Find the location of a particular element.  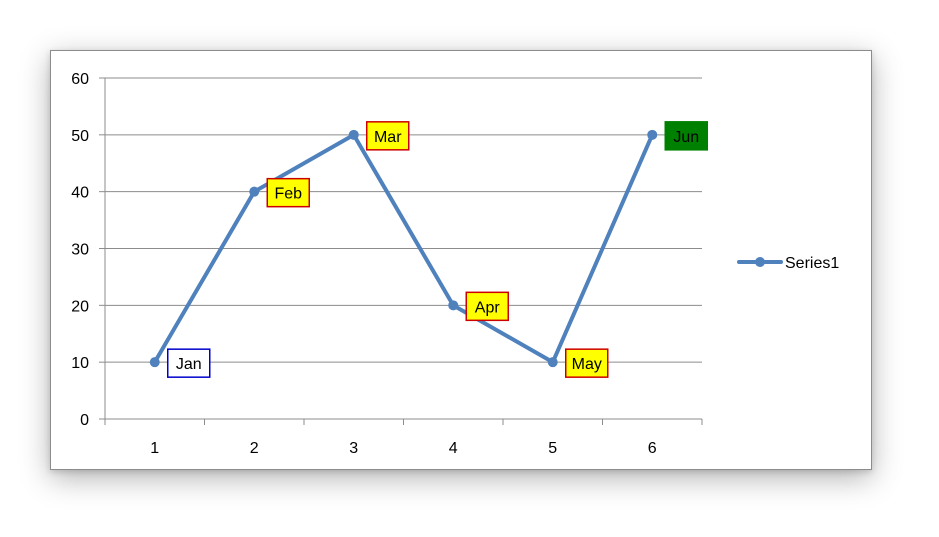

y-tick-label: 20 is located at coordinates (80, 306).